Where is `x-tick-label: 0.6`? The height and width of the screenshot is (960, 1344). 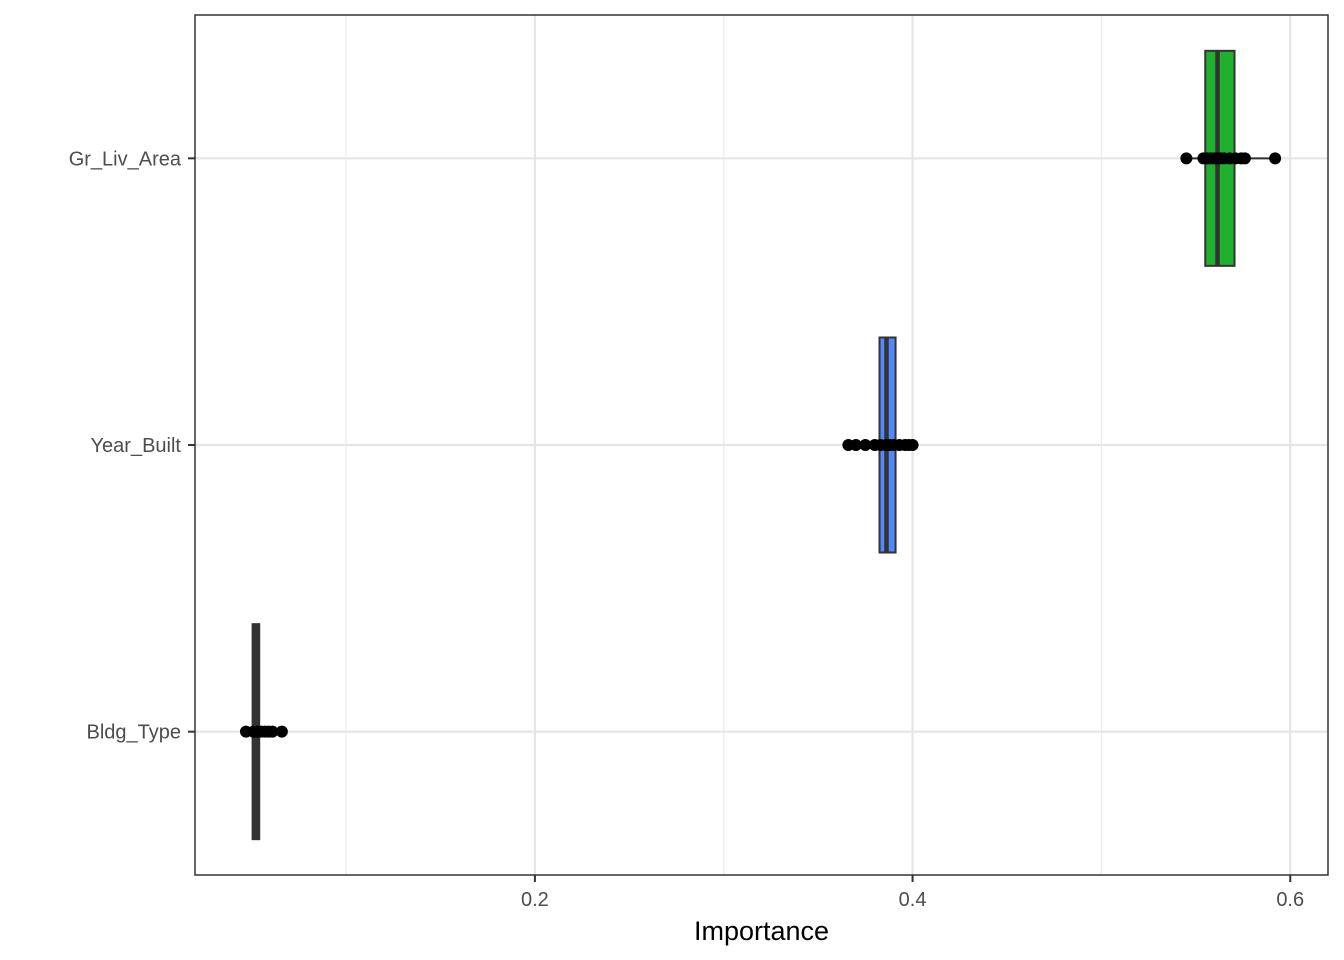 x-tick-label: 0.6 is located at coordinates (1290, 900).